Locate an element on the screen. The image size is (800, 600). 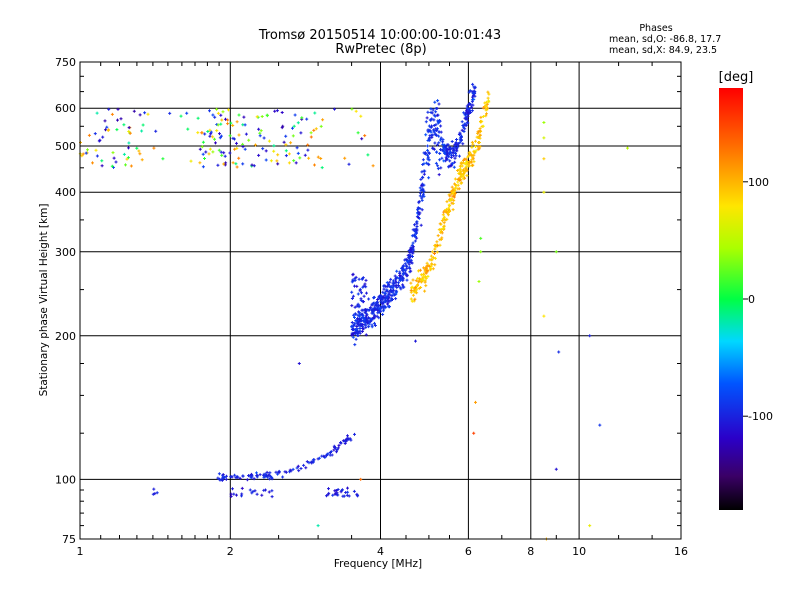
y-tick-label: 600 is located at coordinates (65, 108).